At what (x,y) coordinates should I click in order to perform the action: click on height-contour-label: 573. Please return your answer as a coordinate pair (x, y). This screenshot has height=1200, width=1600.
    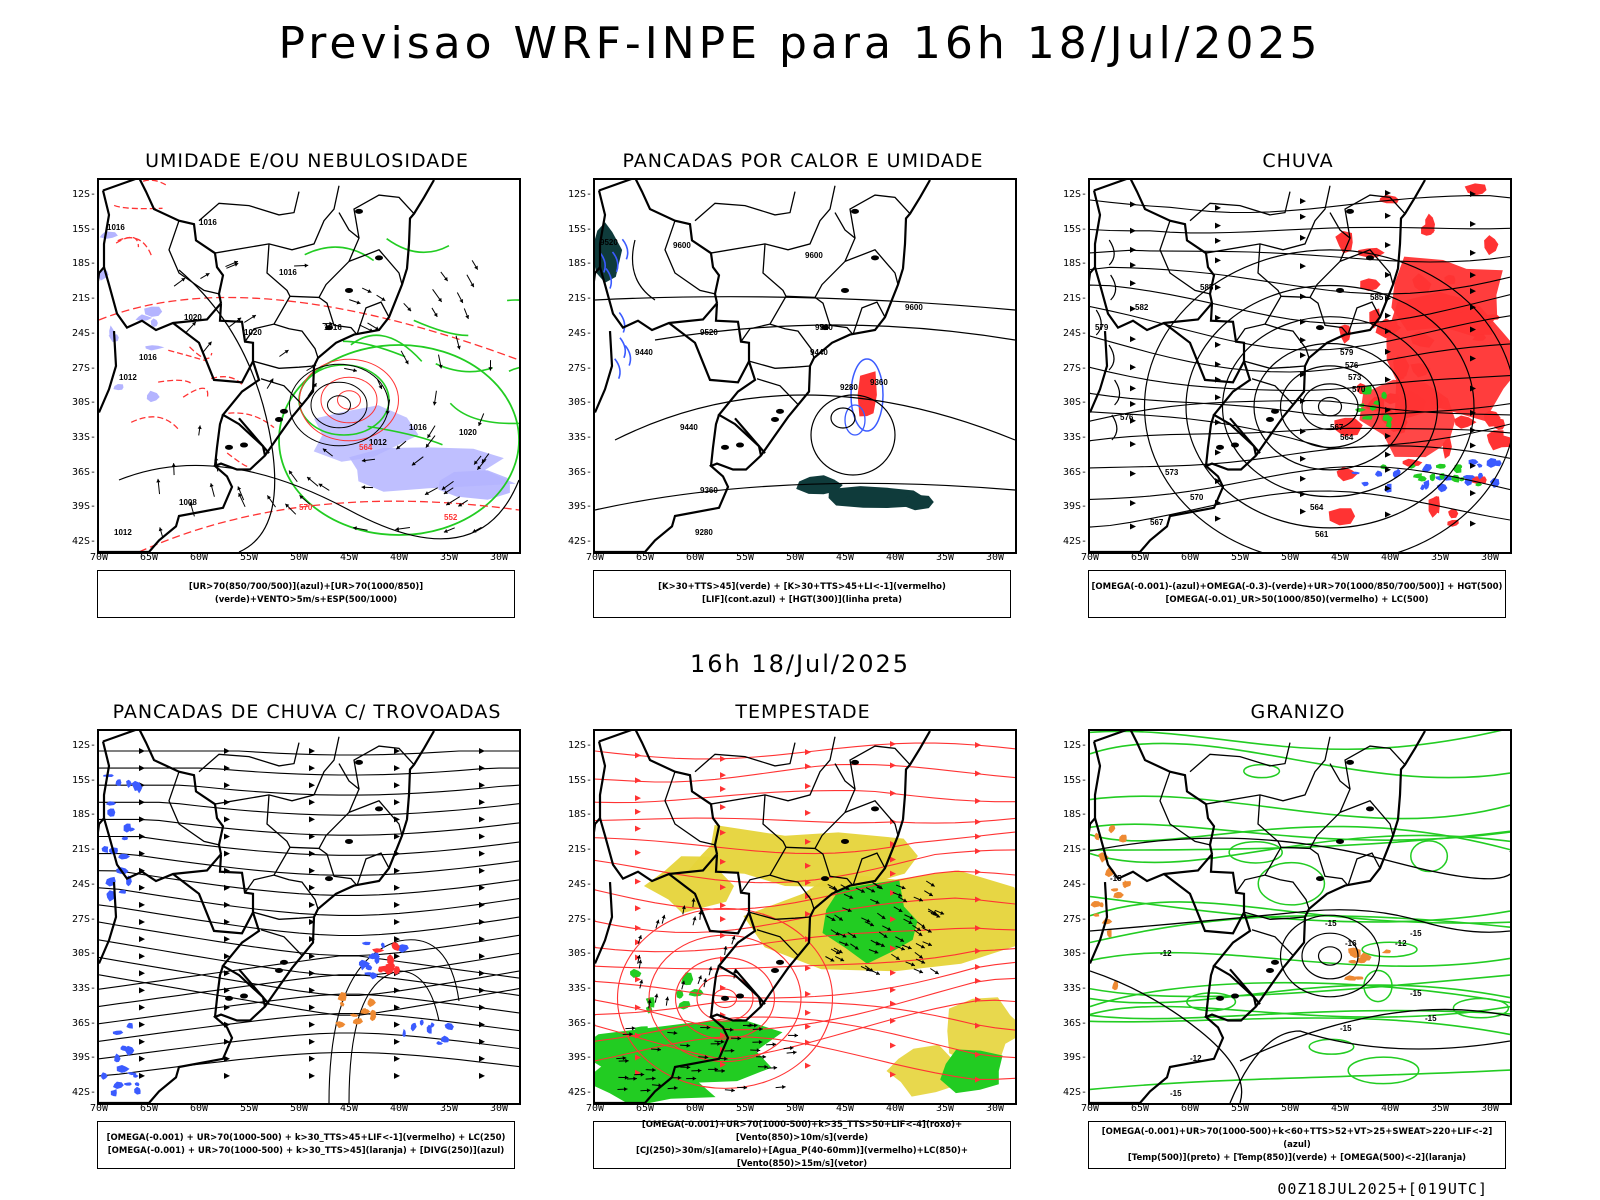
    Looking at the image, I should click on (1172, 472).